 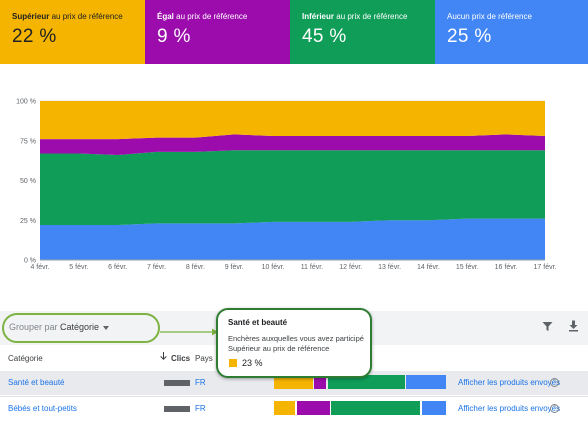 What do you see at coordinates (26, 102) in the screenshot?
I see `y-tick-label: 100 %` at bounding box center [26, 102].